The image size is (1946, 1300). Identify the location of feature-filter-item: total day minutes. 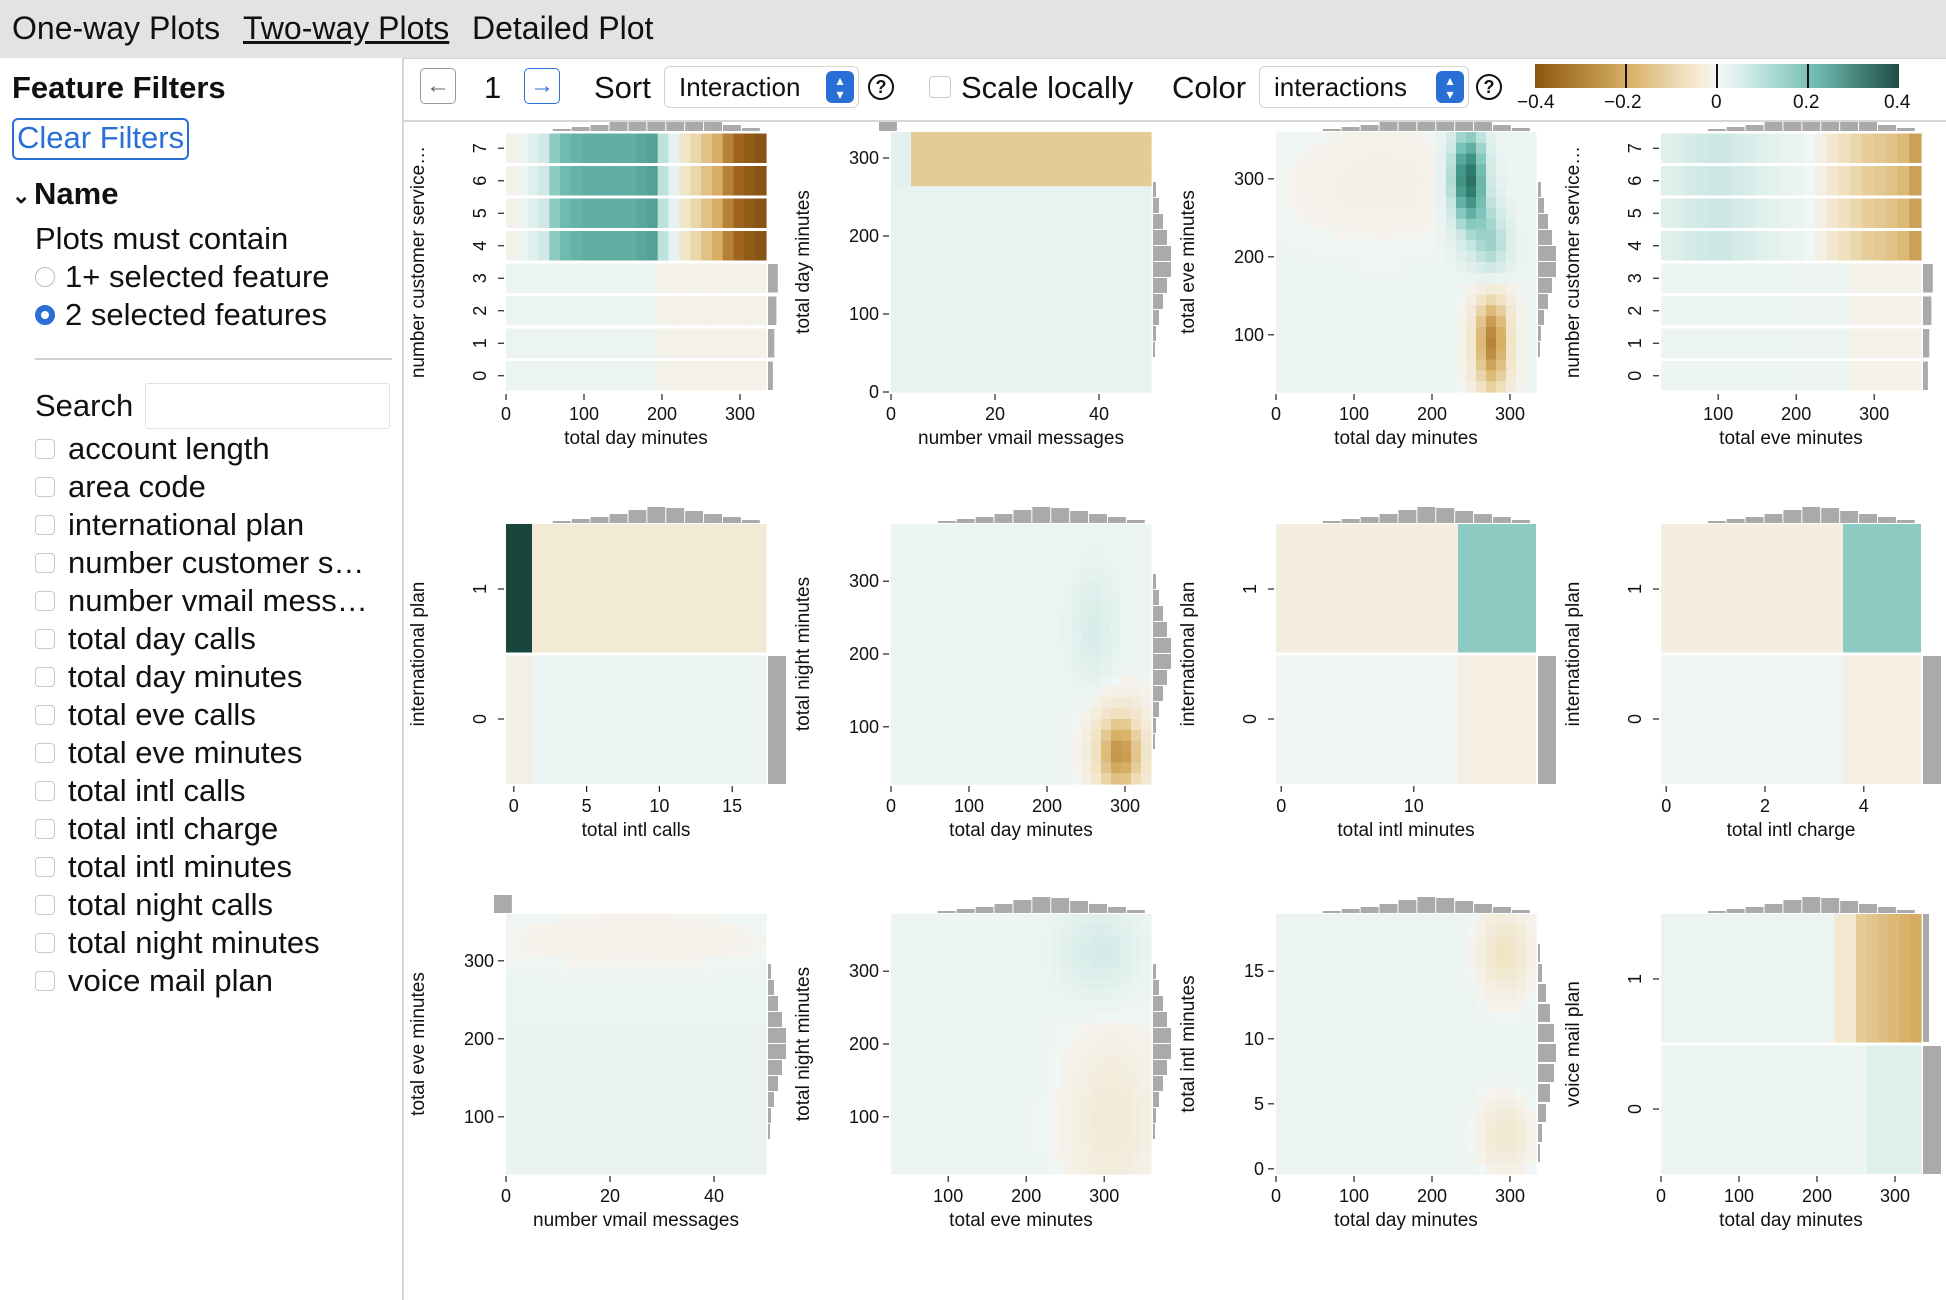
(201, 677).